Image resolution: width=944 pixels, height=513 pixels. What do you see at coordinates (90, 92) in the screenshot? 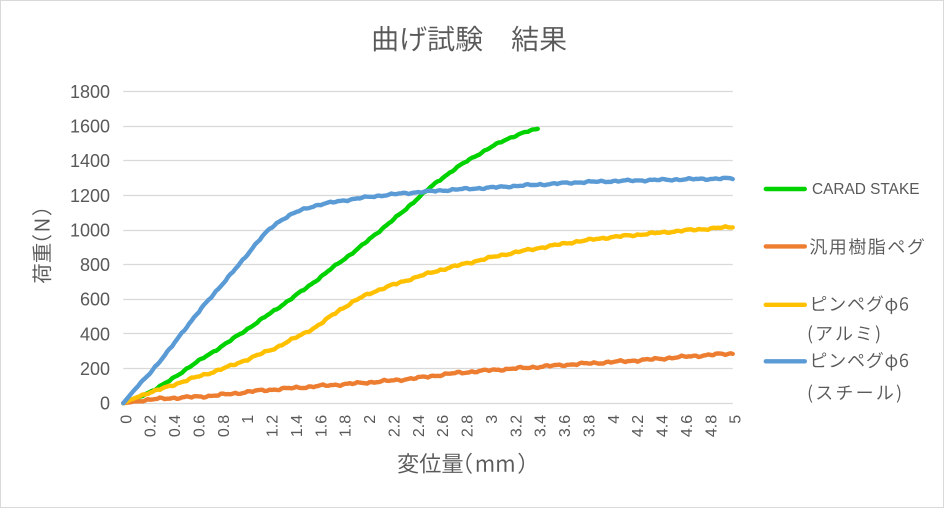
I see `svg-text: 1800` at bounding box center [90, 92].